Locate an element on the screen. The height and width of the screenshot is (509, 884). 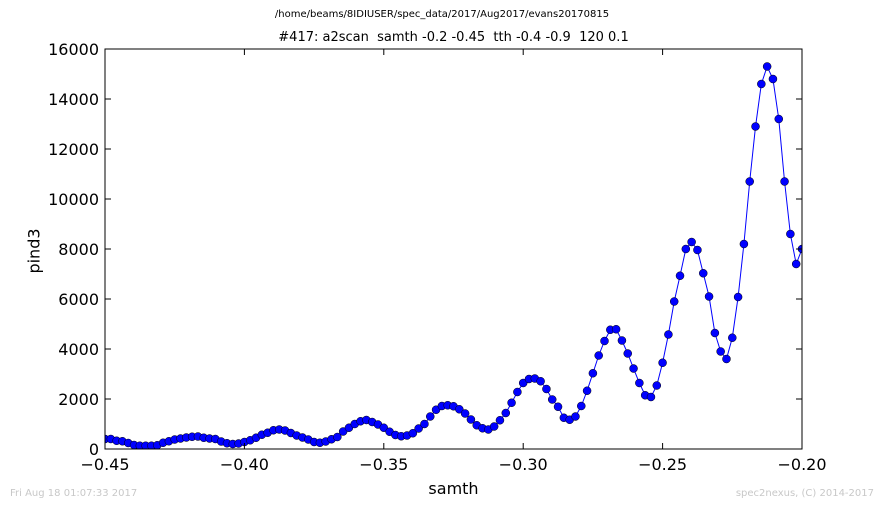
x-tick-label: −0.35 is located at coordinates (383, 464).